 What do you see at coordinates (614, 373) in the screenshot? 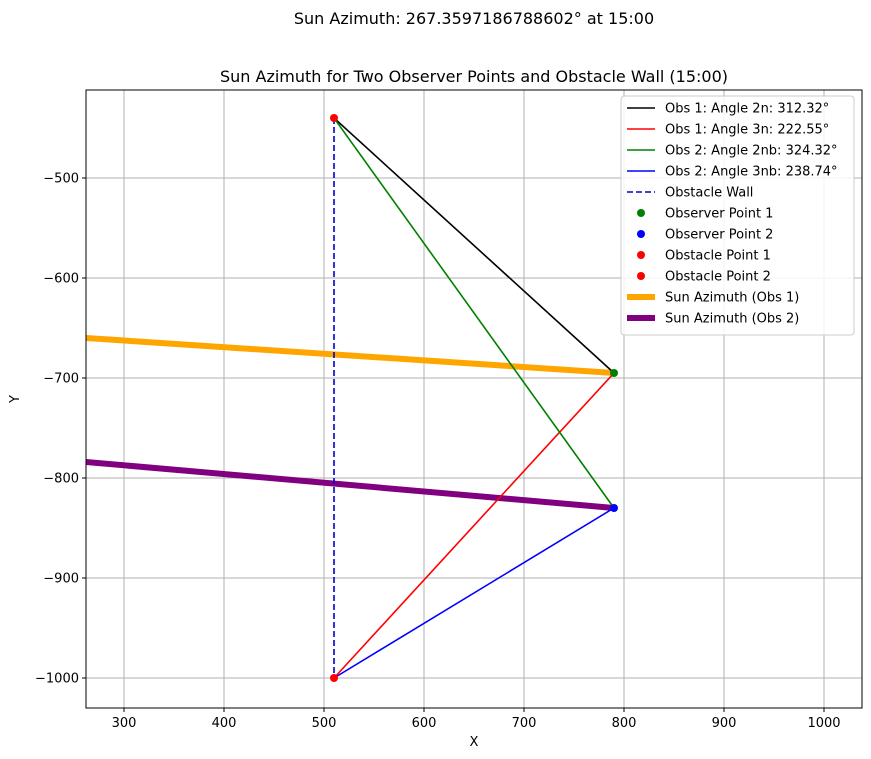
I see `observer-point-1-marker` at bounding box center [614, 373].